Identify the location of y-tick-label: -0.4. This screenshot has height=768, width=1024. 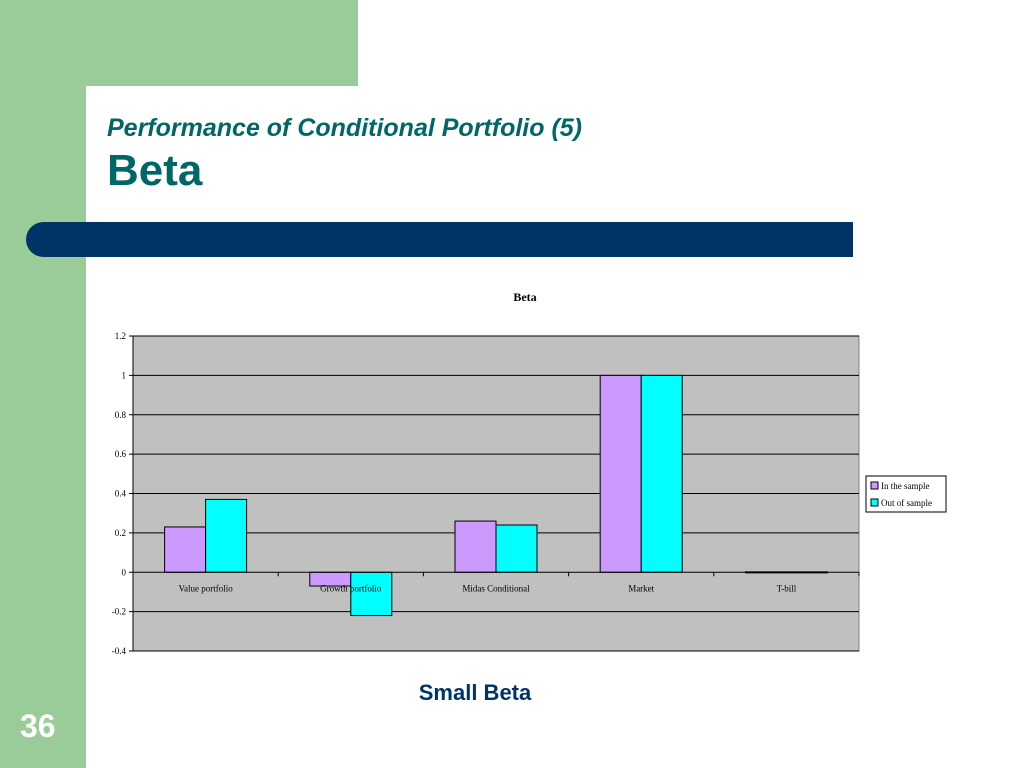
(119, 651).